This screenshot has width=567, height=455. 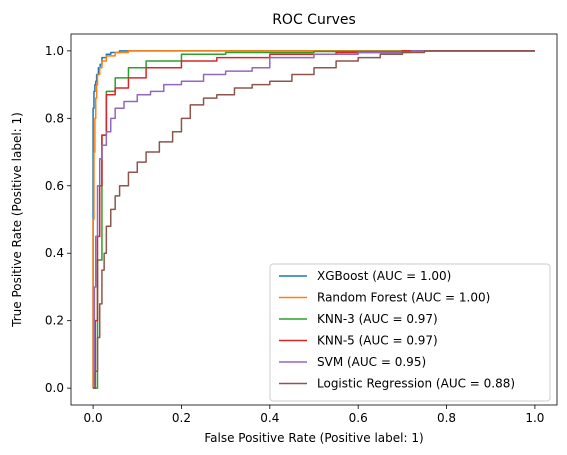 What do you see at coordinates (93, 418) in the screenshot?
I see `x-tick-label: 0.0` at bounding box center [93, 418].